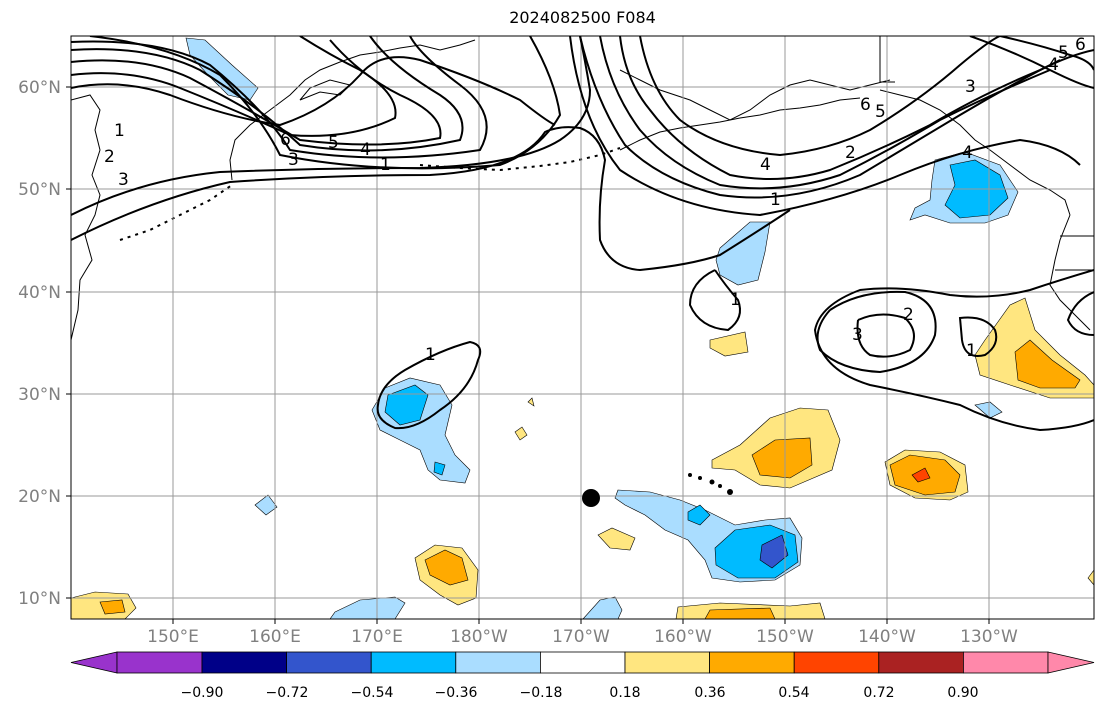  Describe the element at coordinates (541, 693) in the screenshot. I see `colorbar-tick-label: −0.18` at that location.